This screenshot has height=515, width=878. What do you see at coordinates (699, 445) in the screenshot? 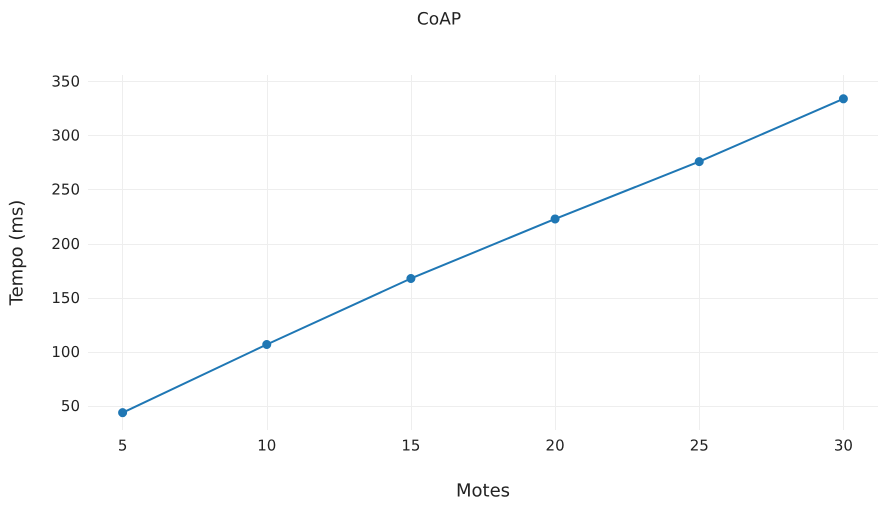
I see `x-tick-label: 25` at bounding box center [699, 445].